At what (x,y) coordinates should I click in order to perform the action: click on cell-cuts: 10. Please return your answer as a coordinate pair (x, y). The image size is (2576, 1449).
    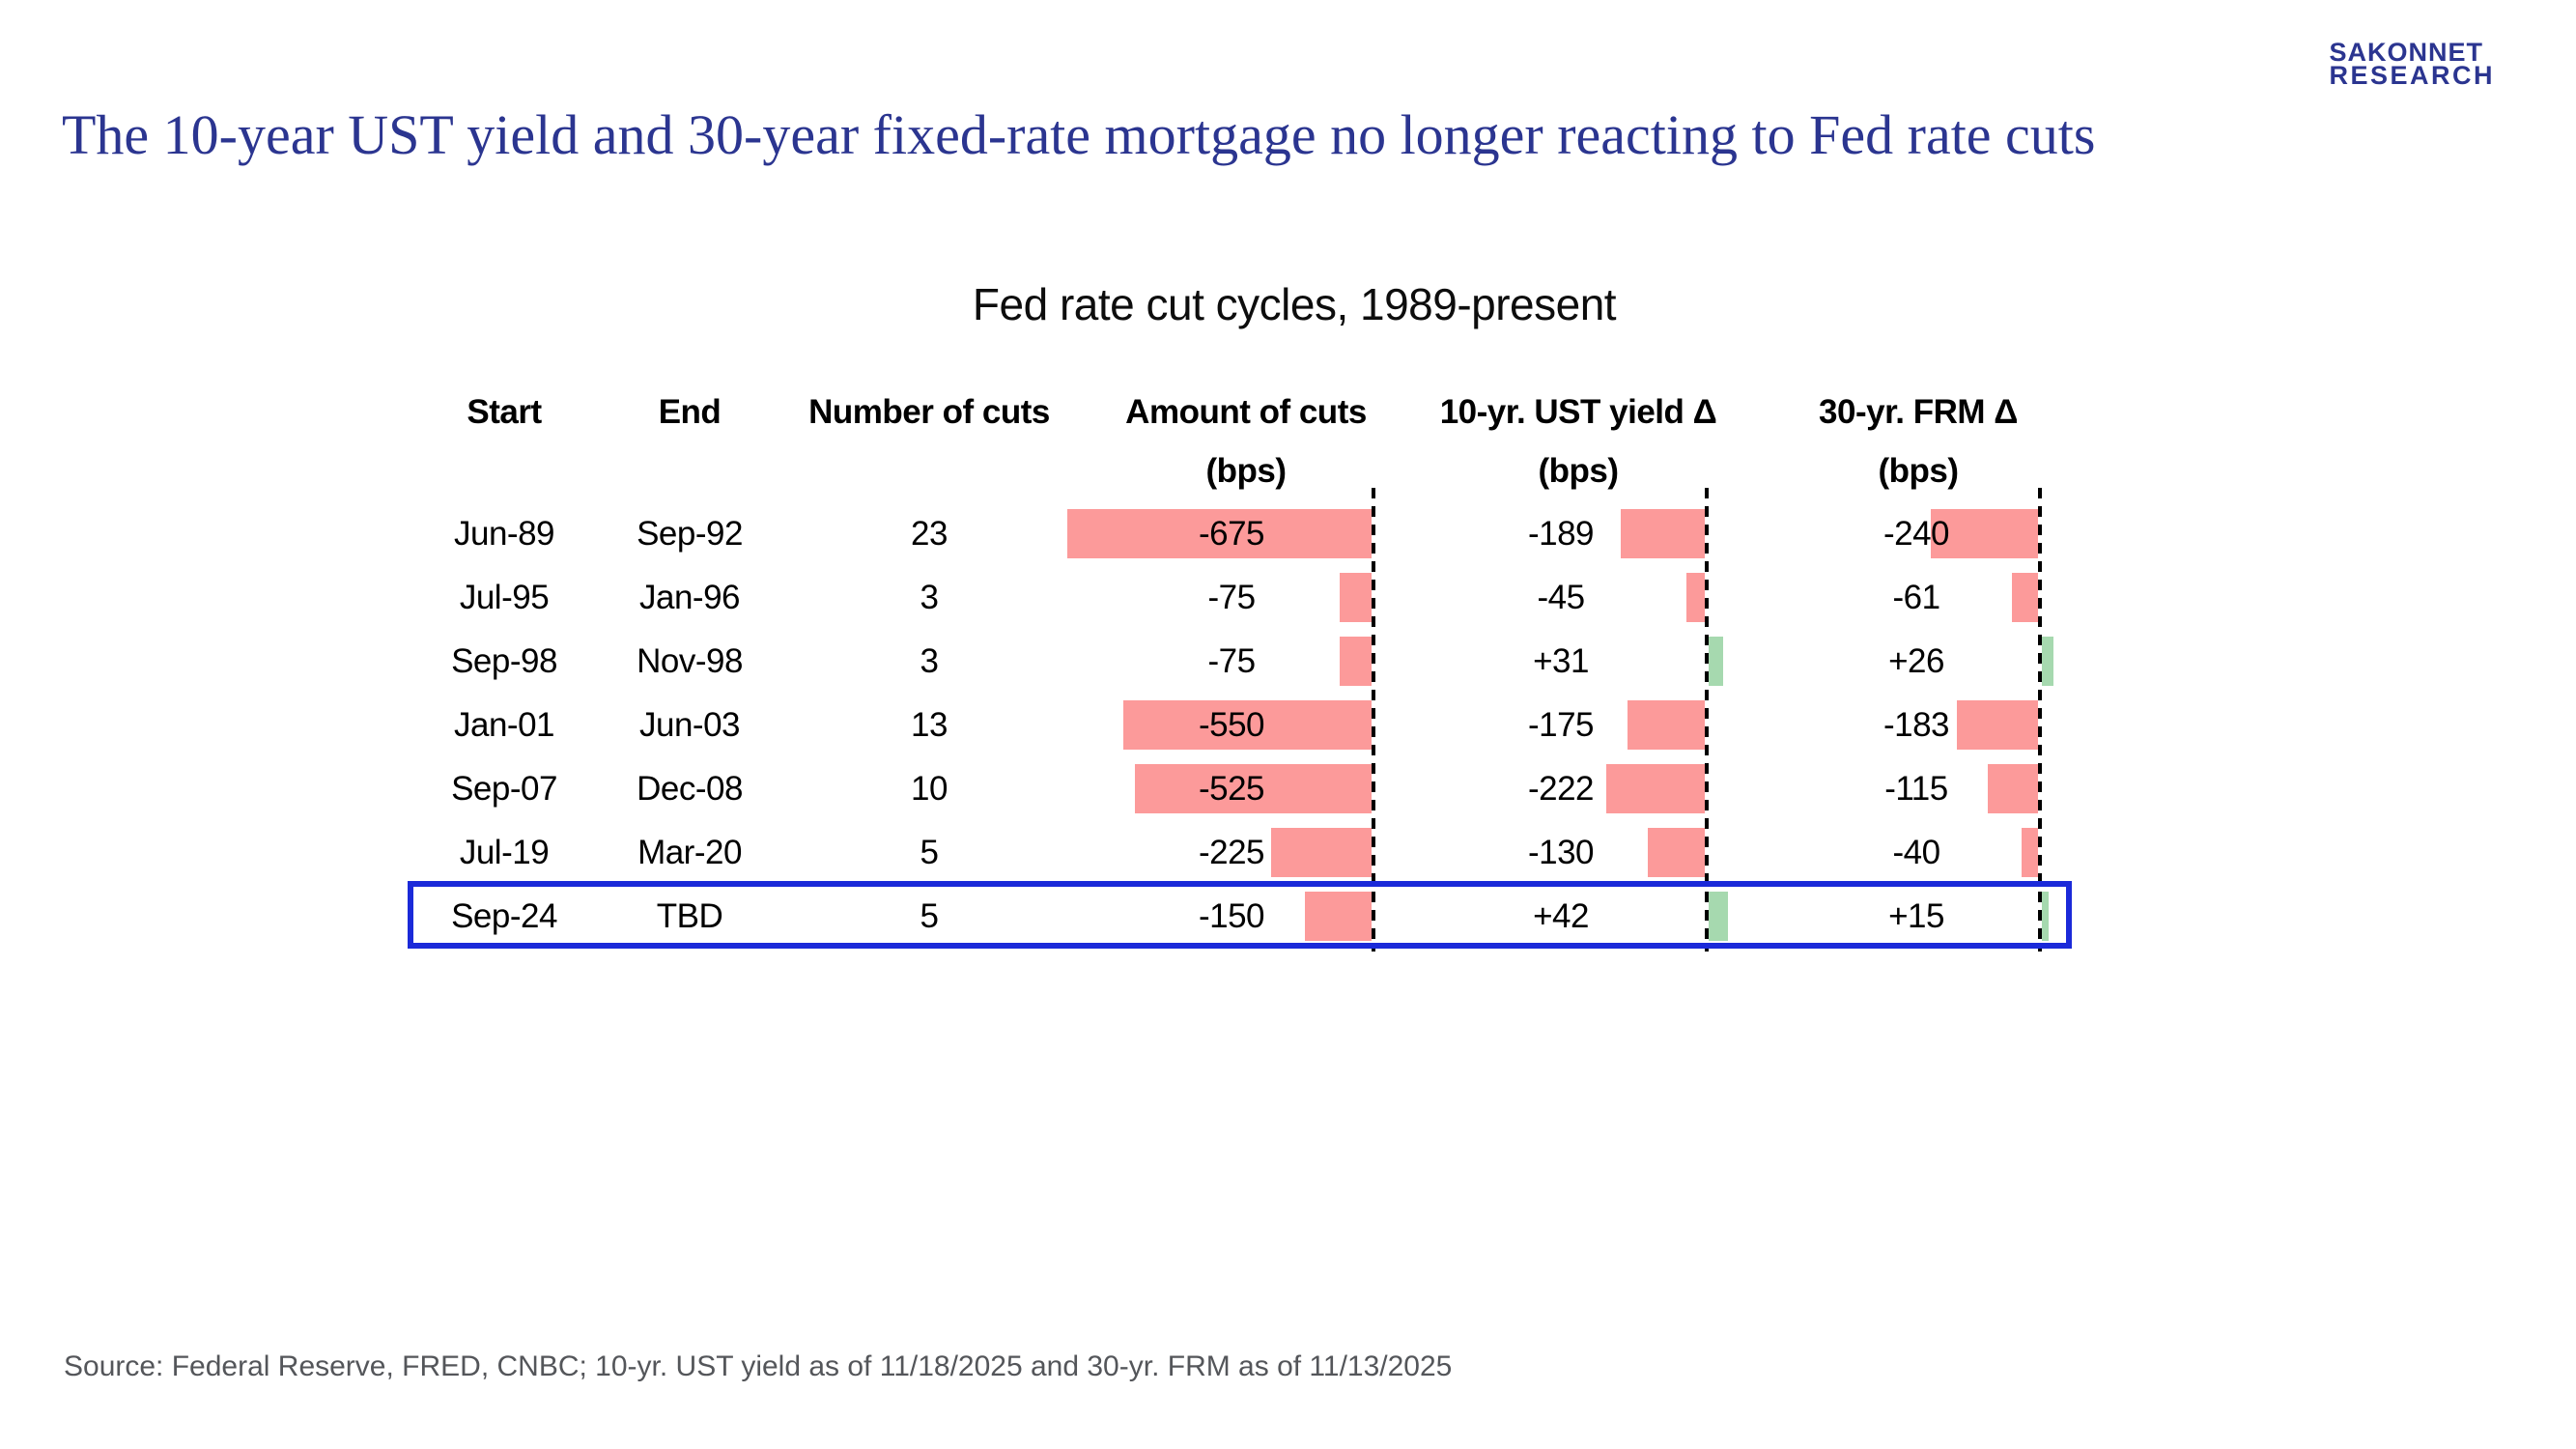
    Looking at the image, I should click on (929, 789).